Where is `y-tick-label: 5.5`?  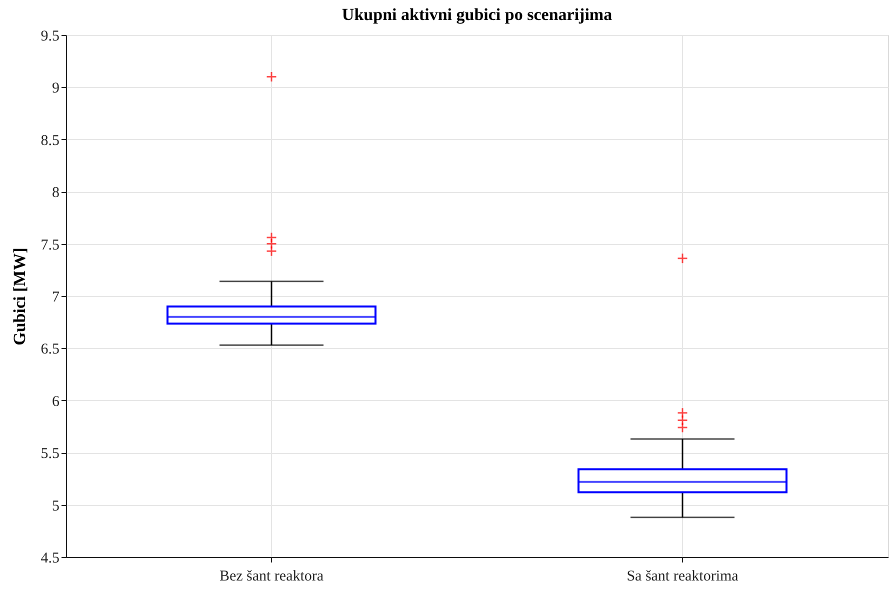 y-tick-label: 5.5 is located at coordinates (50, 454).